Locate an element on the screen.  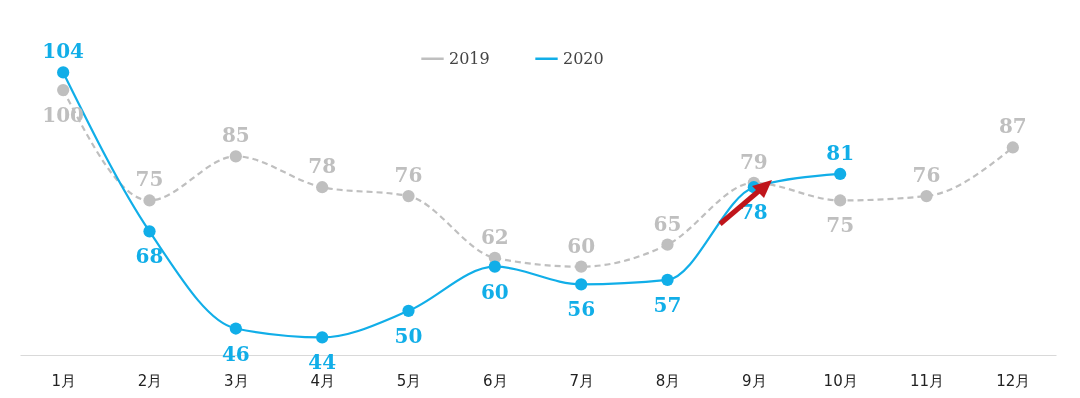
data-label: 85 is located at coordinates (235, 135).